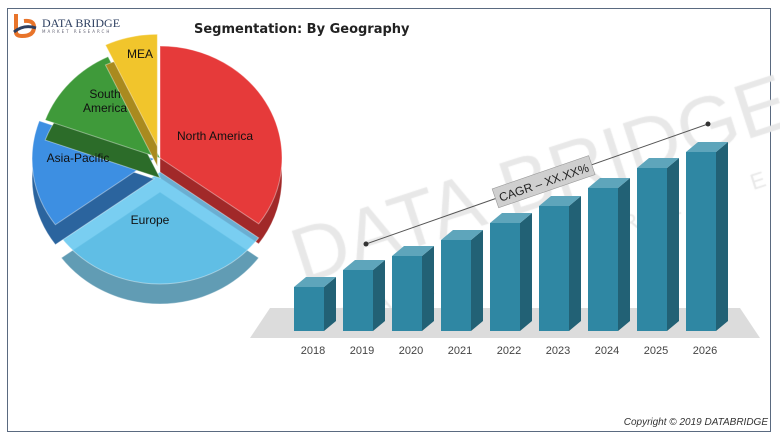 The image size is (780, 440). What do you see at coordinates (411, 351) in the screenshot?
I see `x-tick-label: 2020` at bounding box center [411, 351].